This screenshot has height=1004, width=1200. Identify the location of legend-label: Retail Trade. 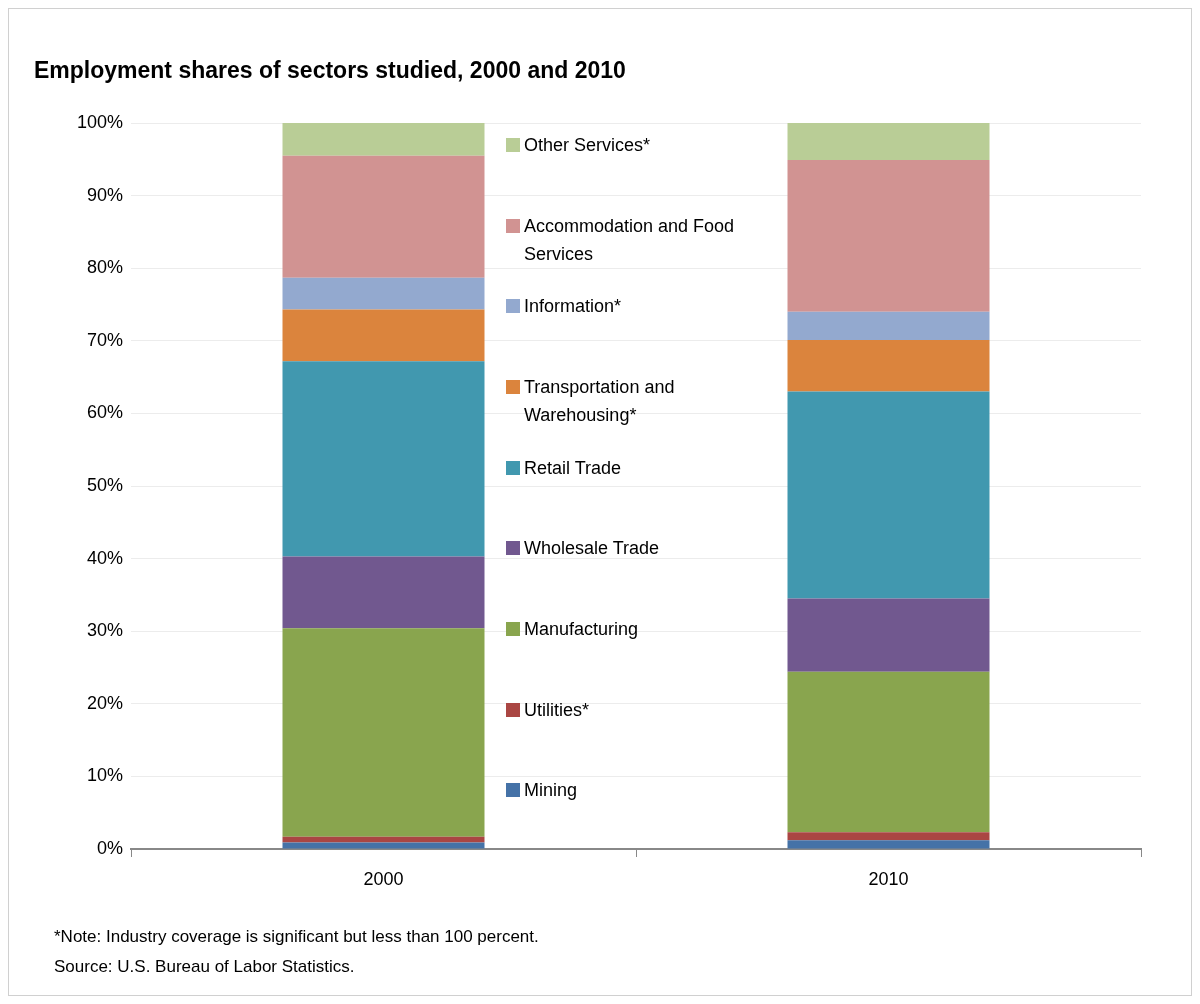
(573, 468).